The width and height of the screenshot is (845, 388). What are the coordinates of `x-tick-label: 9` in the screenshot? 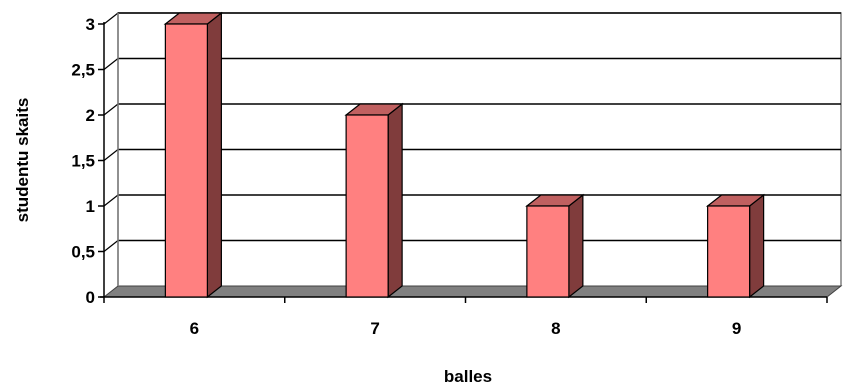 It's located at (736, 328).